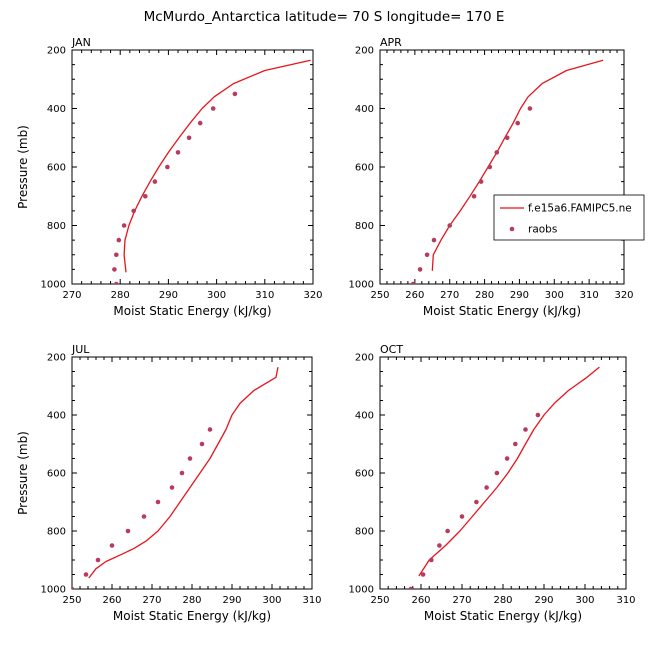  I want to click on legend-obs-label: raobs, so click(542, 230).